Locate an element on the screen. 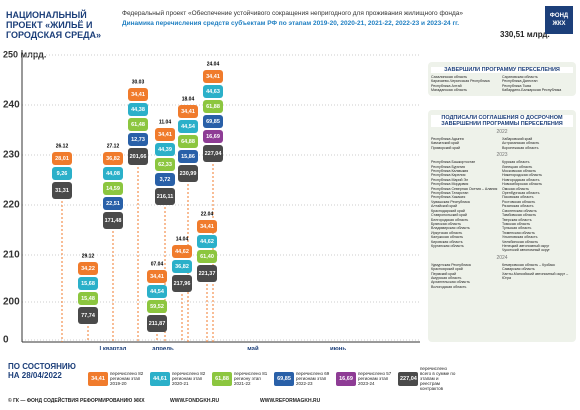 This screenshot has height=410, width=580. value-label: 64,88 is located at coordinates (188, 142).